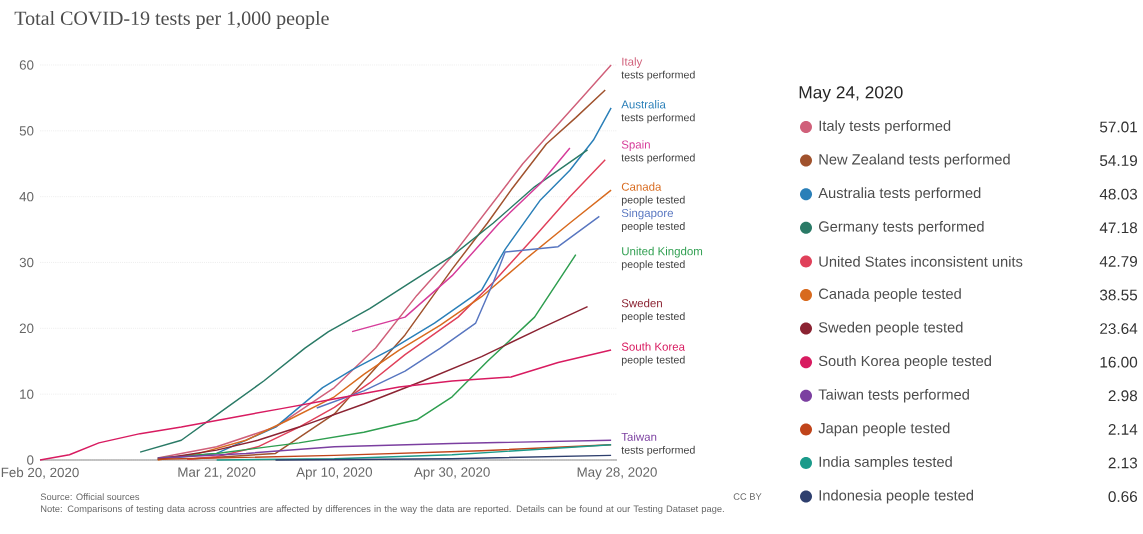 The image size is (1143, 534). I want to click on series-label: Singapore, so click(647, 214).